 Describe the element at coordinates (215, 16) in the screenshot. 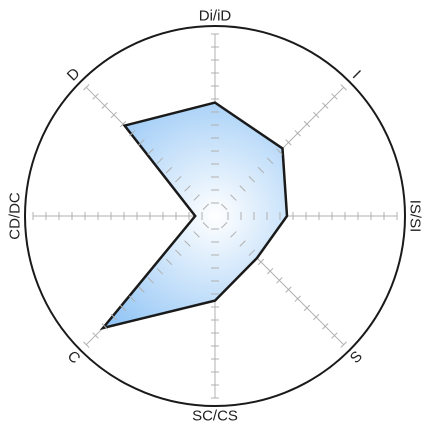

I see `axis-label-di-id: Di/iD` at that location.